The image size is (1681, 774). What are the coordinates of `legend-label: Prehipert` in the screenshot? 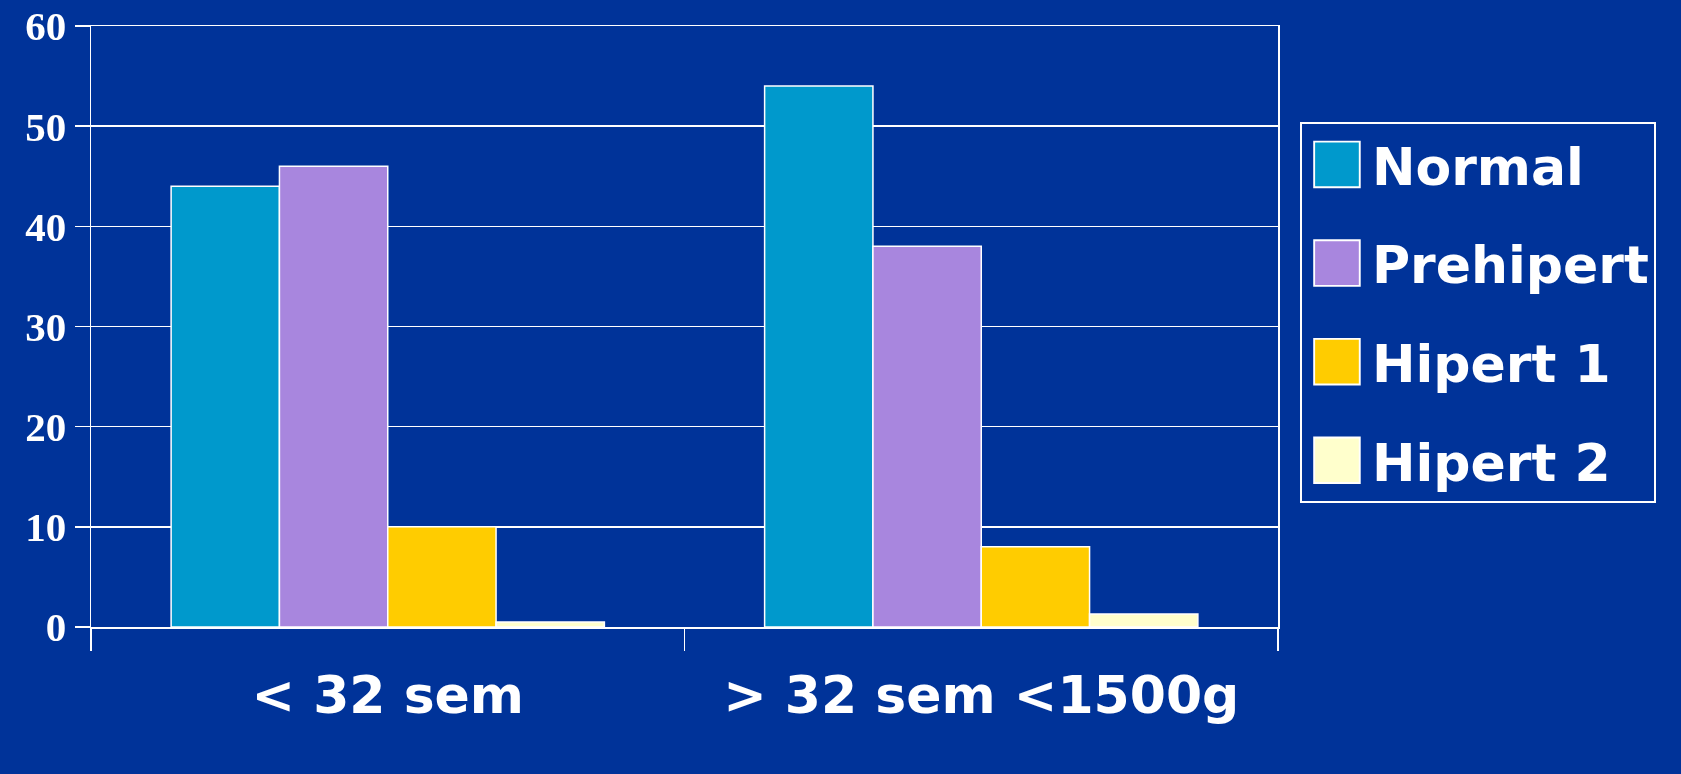 It's located at (1510, 265).